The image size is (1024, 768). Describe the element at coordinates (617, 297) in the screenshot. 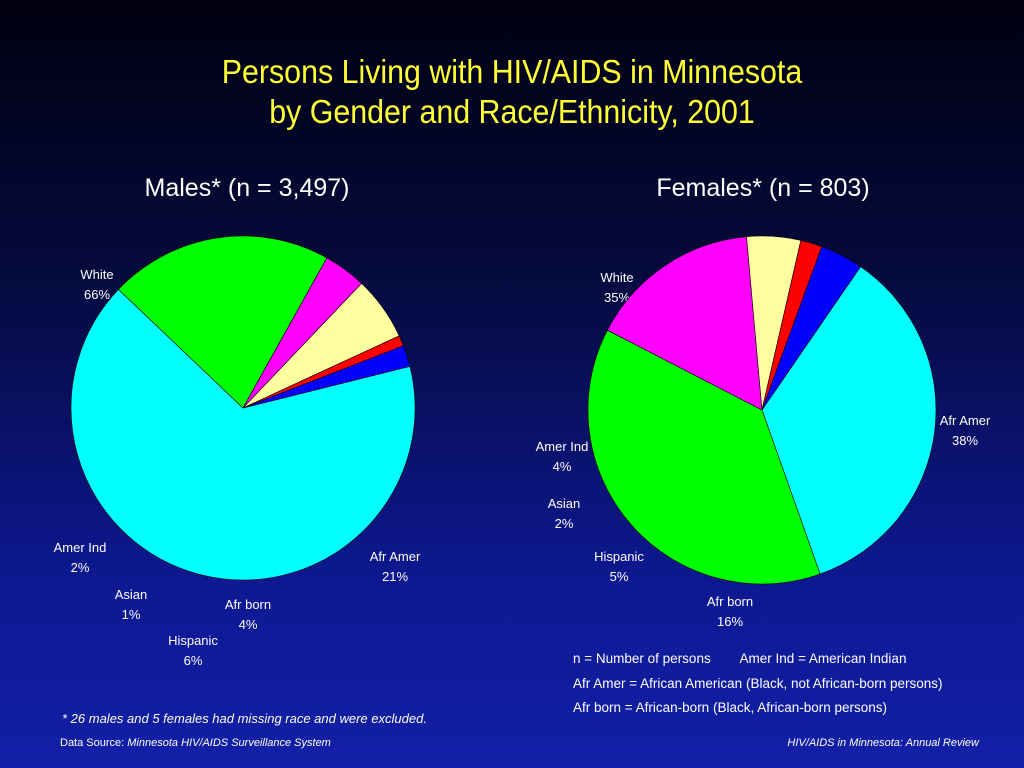

I see `slice-value-white: 35%` at that location.